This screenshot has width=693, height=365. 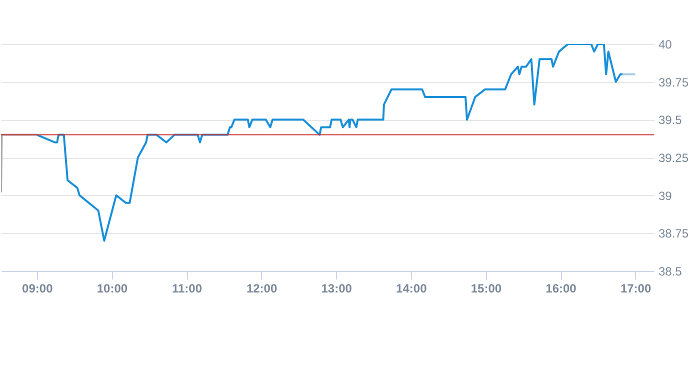 I want to click on x-tick-label: 13:00, so click(x=336, y=289).